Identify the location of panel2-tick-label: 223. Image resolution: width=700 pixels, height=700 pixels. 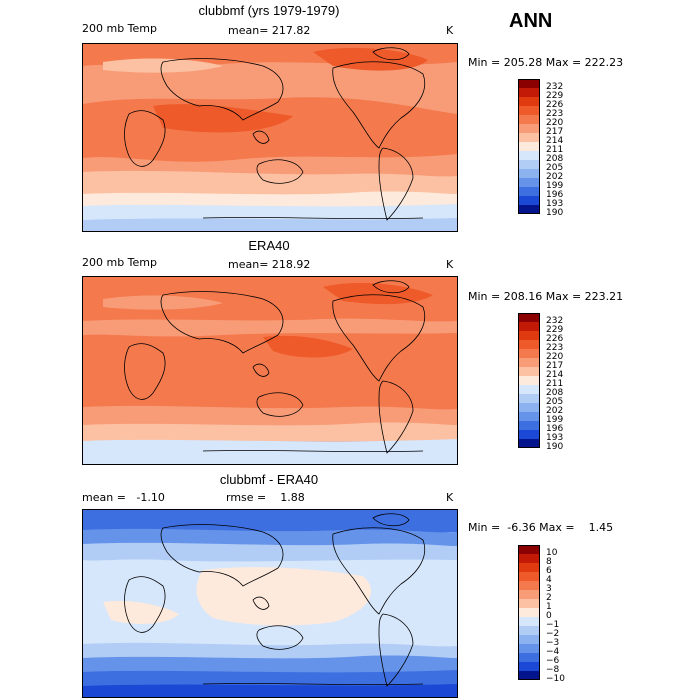
(555, 348).